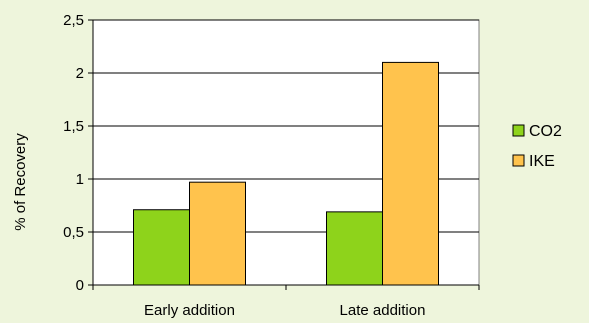  Describe the element at coordinates (73, 20) in the screenshot. I see `y-tick-label: 2,5` at that location.